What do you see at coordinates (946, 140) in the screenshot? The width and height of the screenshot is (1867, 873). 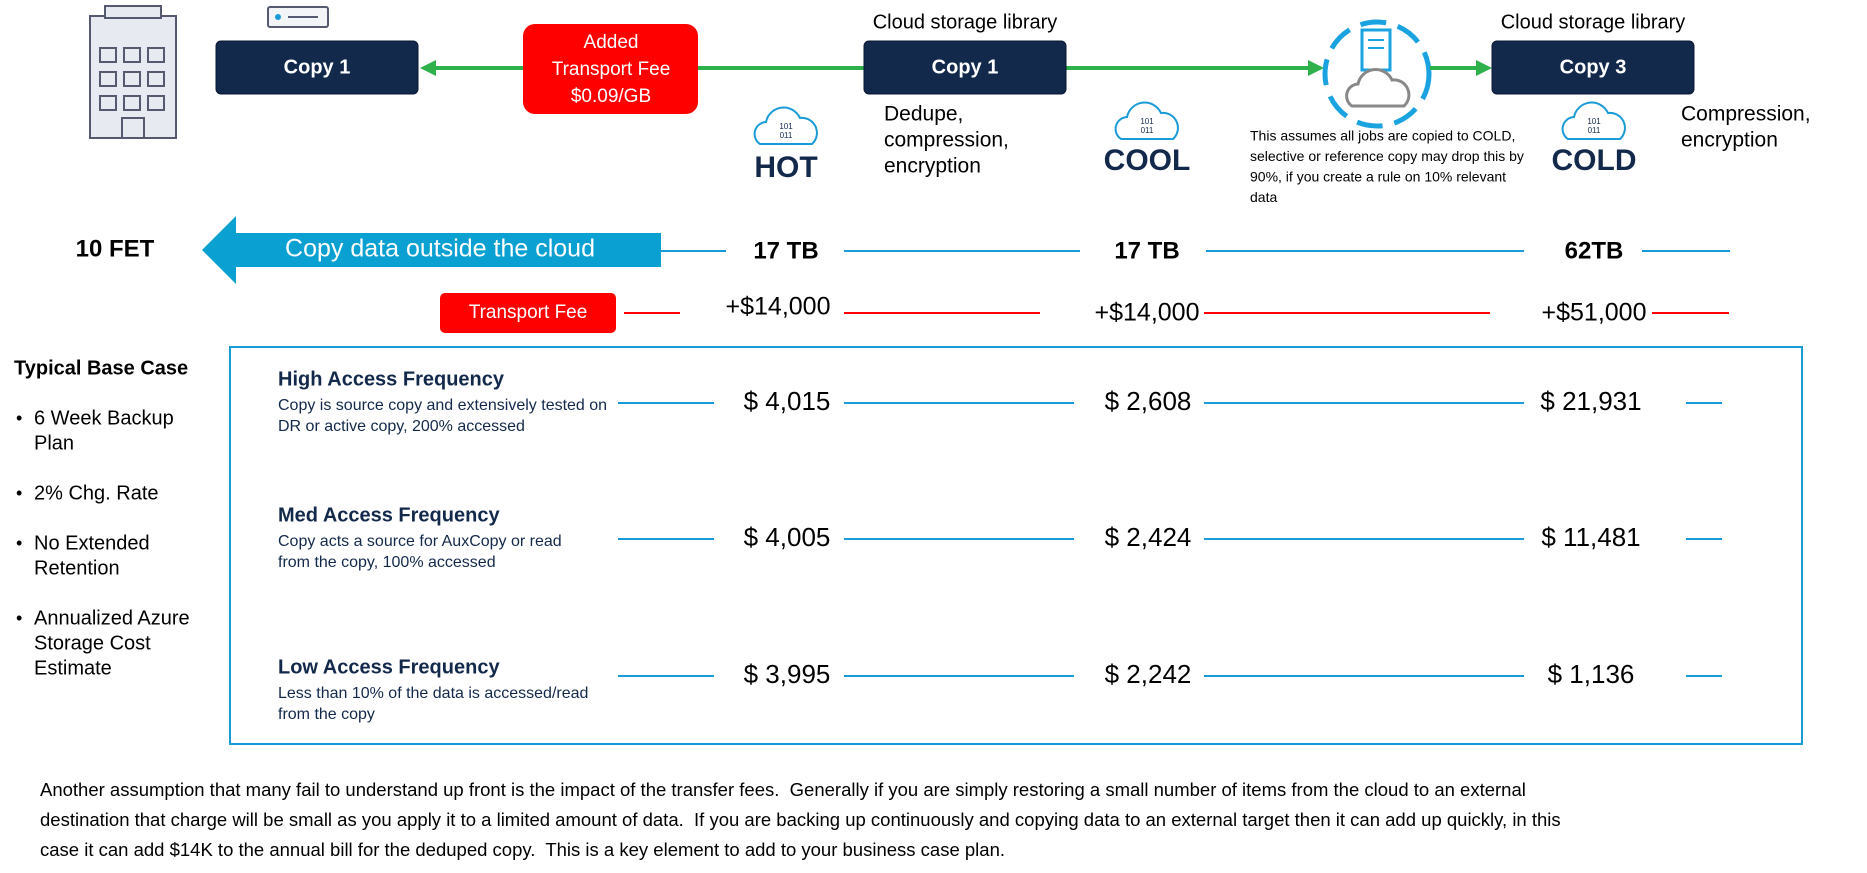 I see `tier-note: compression,` at bounding box center [946, 140].